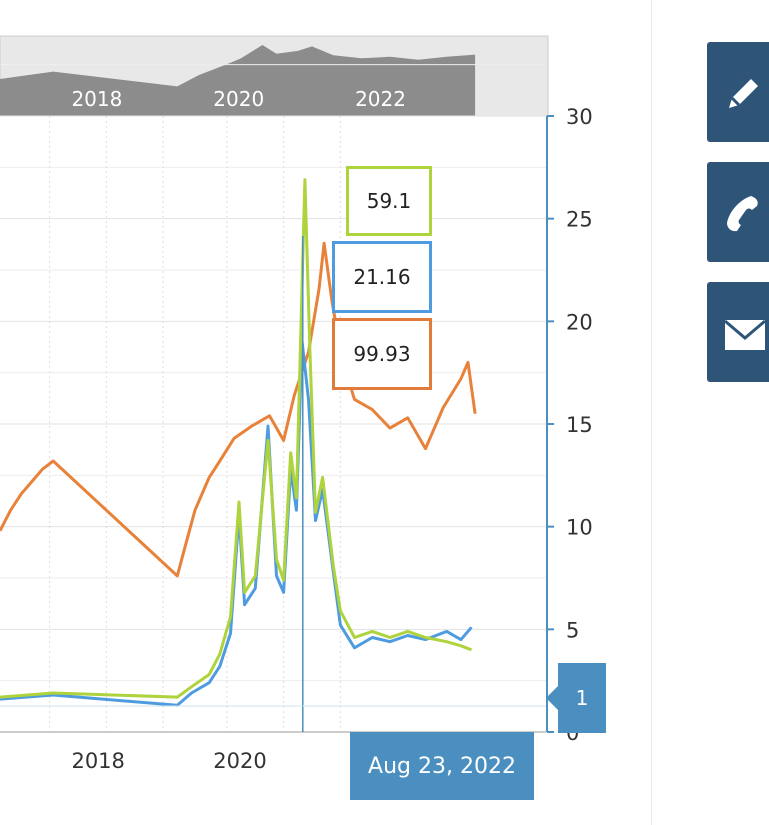 This screenshot has width=769, height=825. Describe the element at coordinates (380, 99) in the screenshot. I see `navigator-tick-label: 2022` at that location.